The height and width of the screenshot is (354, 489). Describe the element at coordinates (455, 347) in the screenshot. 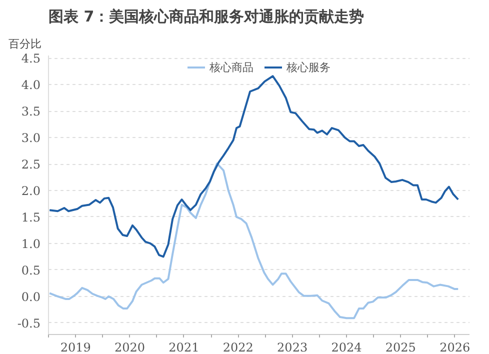

I see `x-tick-label: 2026` at that location.